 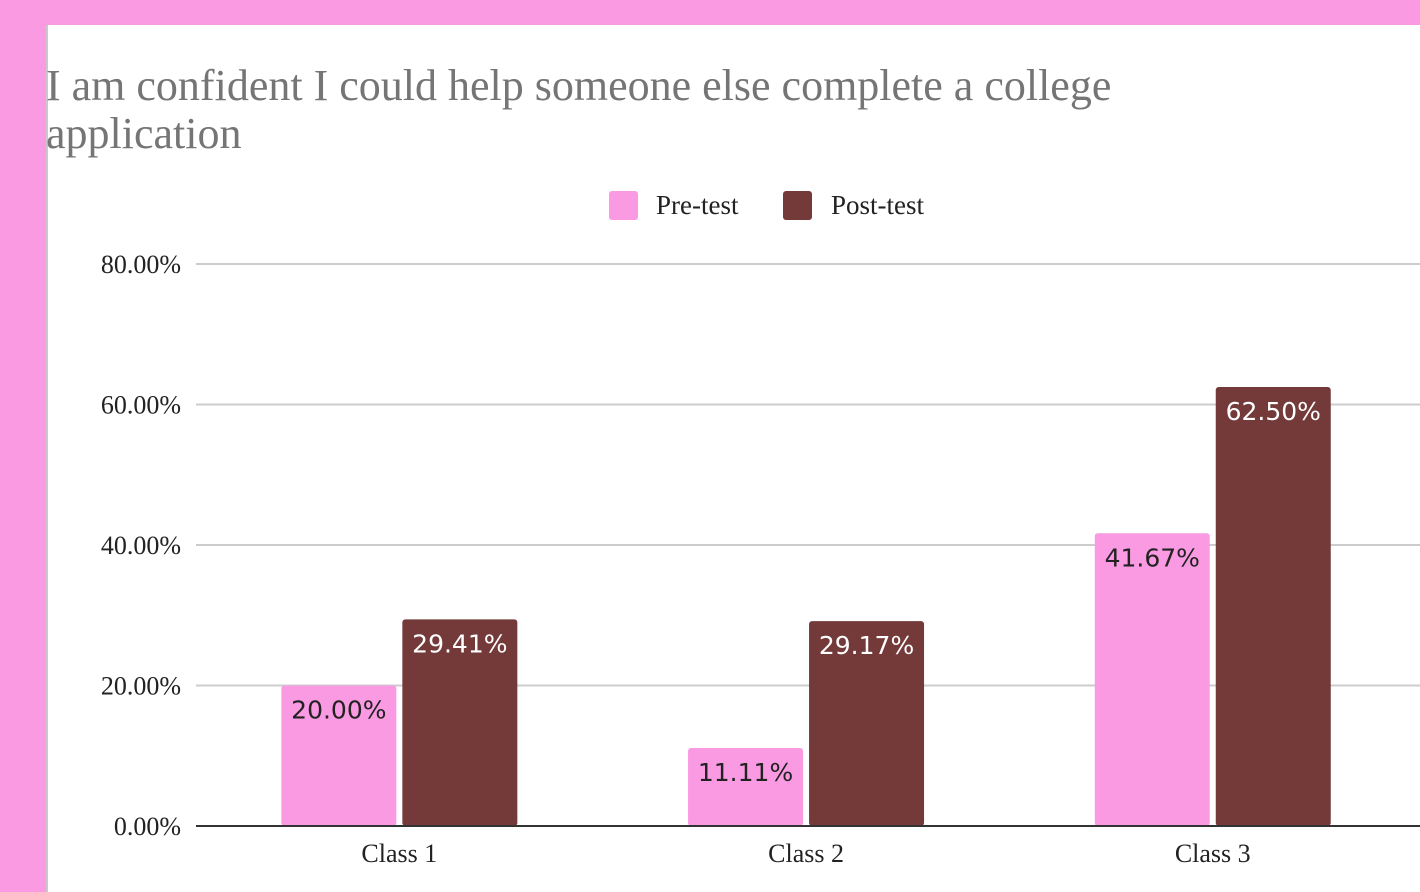 I want to click on data-label: 41.67%, so click(x=1152, y=557).